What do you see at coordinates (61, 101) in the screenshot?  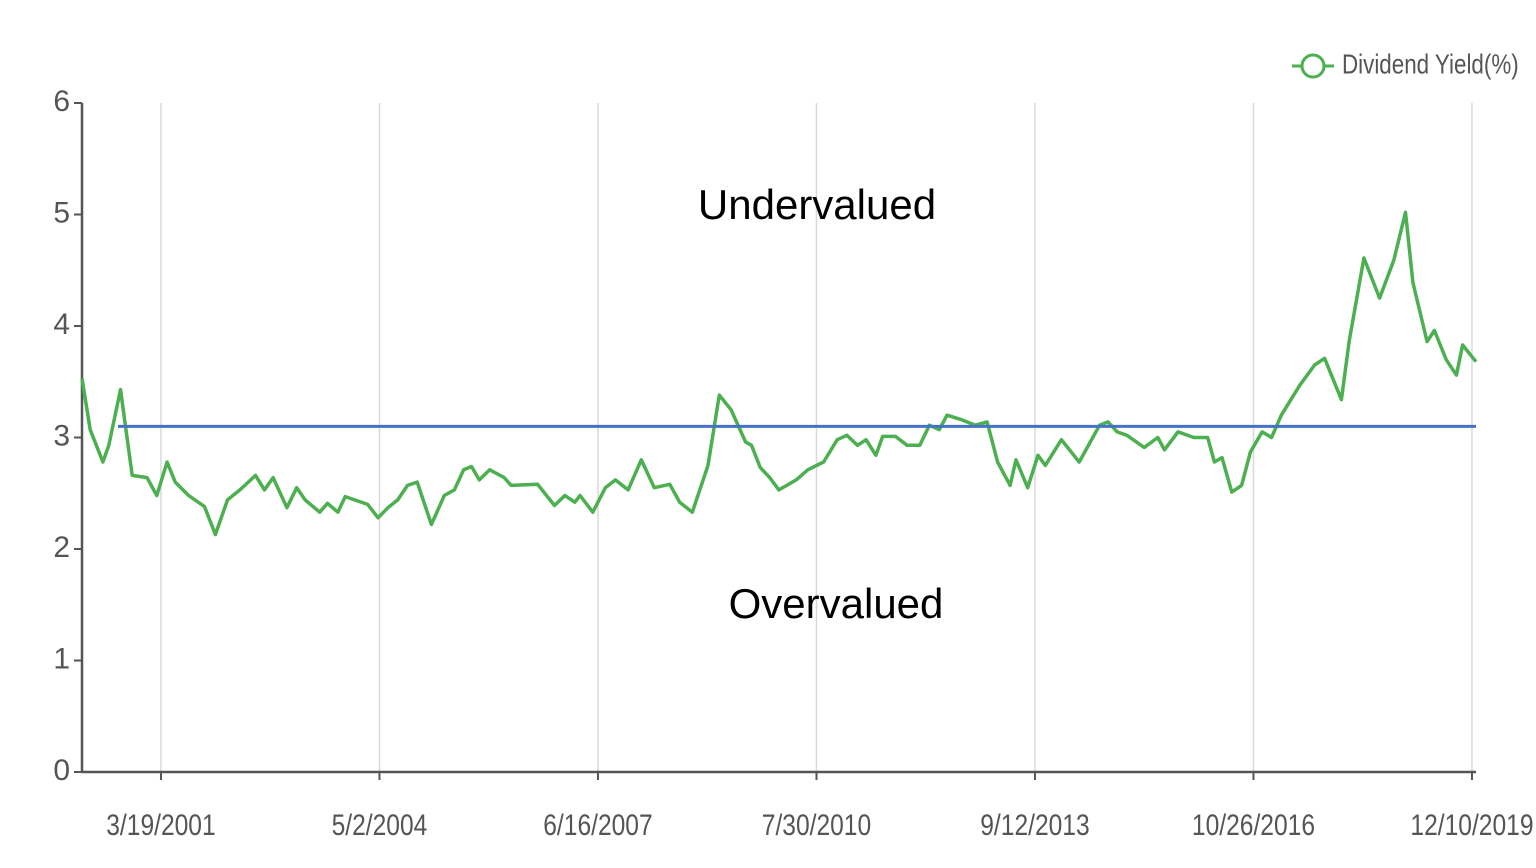 I see `y-tick-label: 6` at bounding box center [61, 101].